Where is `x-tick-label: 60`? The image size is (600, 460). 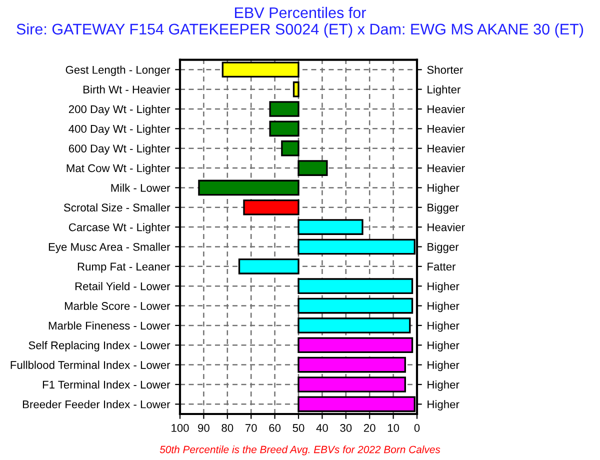 x-tick-label: 60 is located at coordinates (275, 428).